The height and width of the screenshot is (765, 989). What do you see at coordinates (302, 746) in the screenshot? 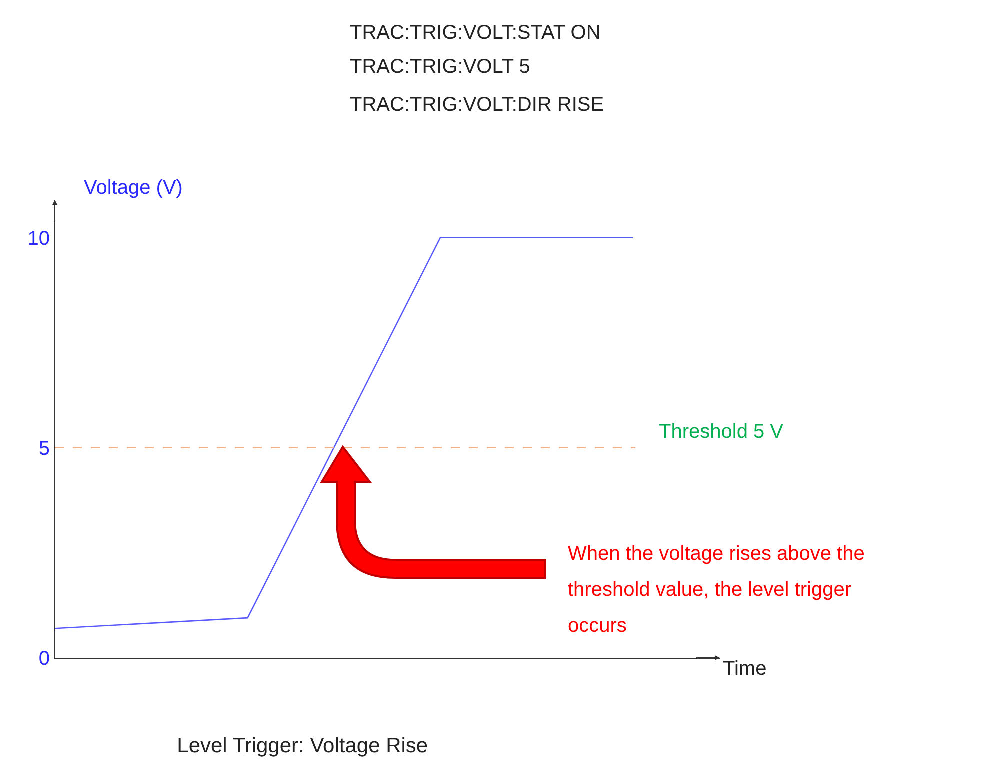
I see `text: Level Trigger: Voltage Rise` at bounding box center [302, 746].